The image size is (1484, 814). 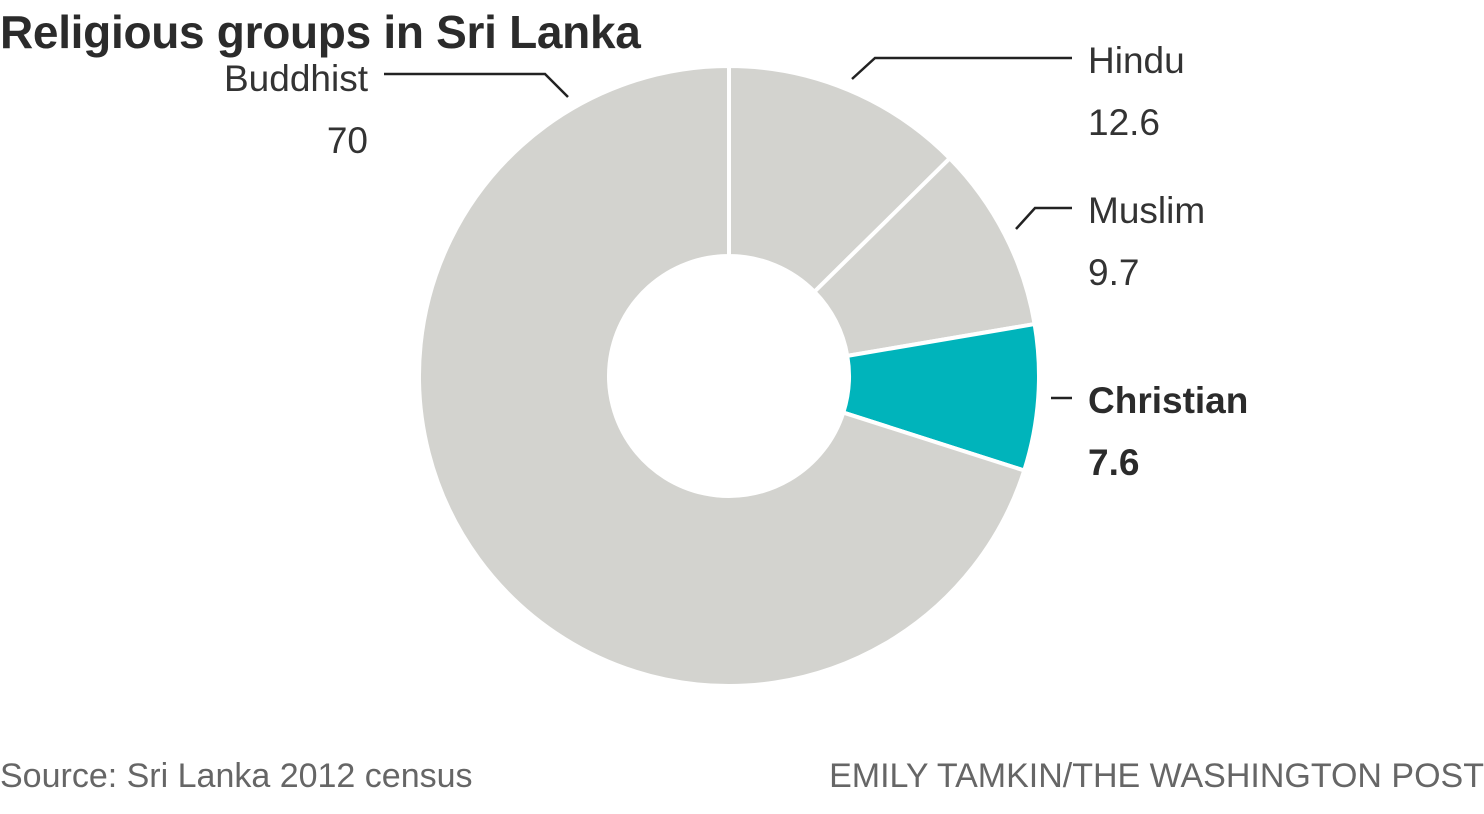 I want to click on value-label-hindu: 12.6, so click(x=1124, y=122).